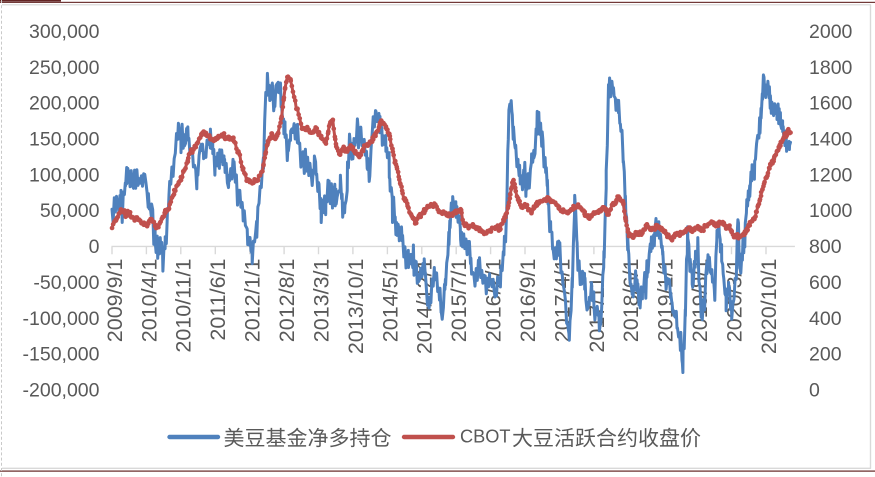  I want to click on svg-text: 2013/10/1, so click(356, 307).